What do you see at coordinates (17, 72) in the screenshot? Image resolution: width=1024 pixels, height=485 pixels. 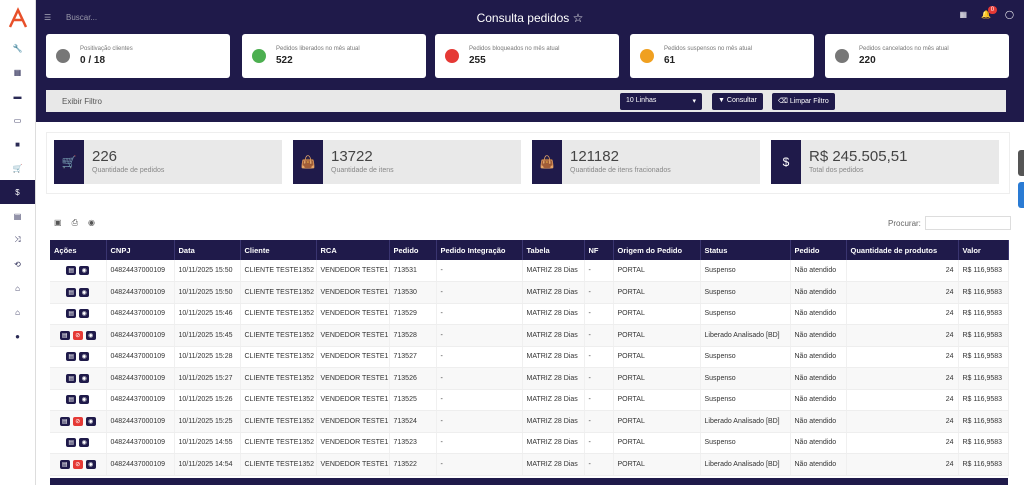 I see `calculator-icon: ▦` at bounding box center [17, 72].